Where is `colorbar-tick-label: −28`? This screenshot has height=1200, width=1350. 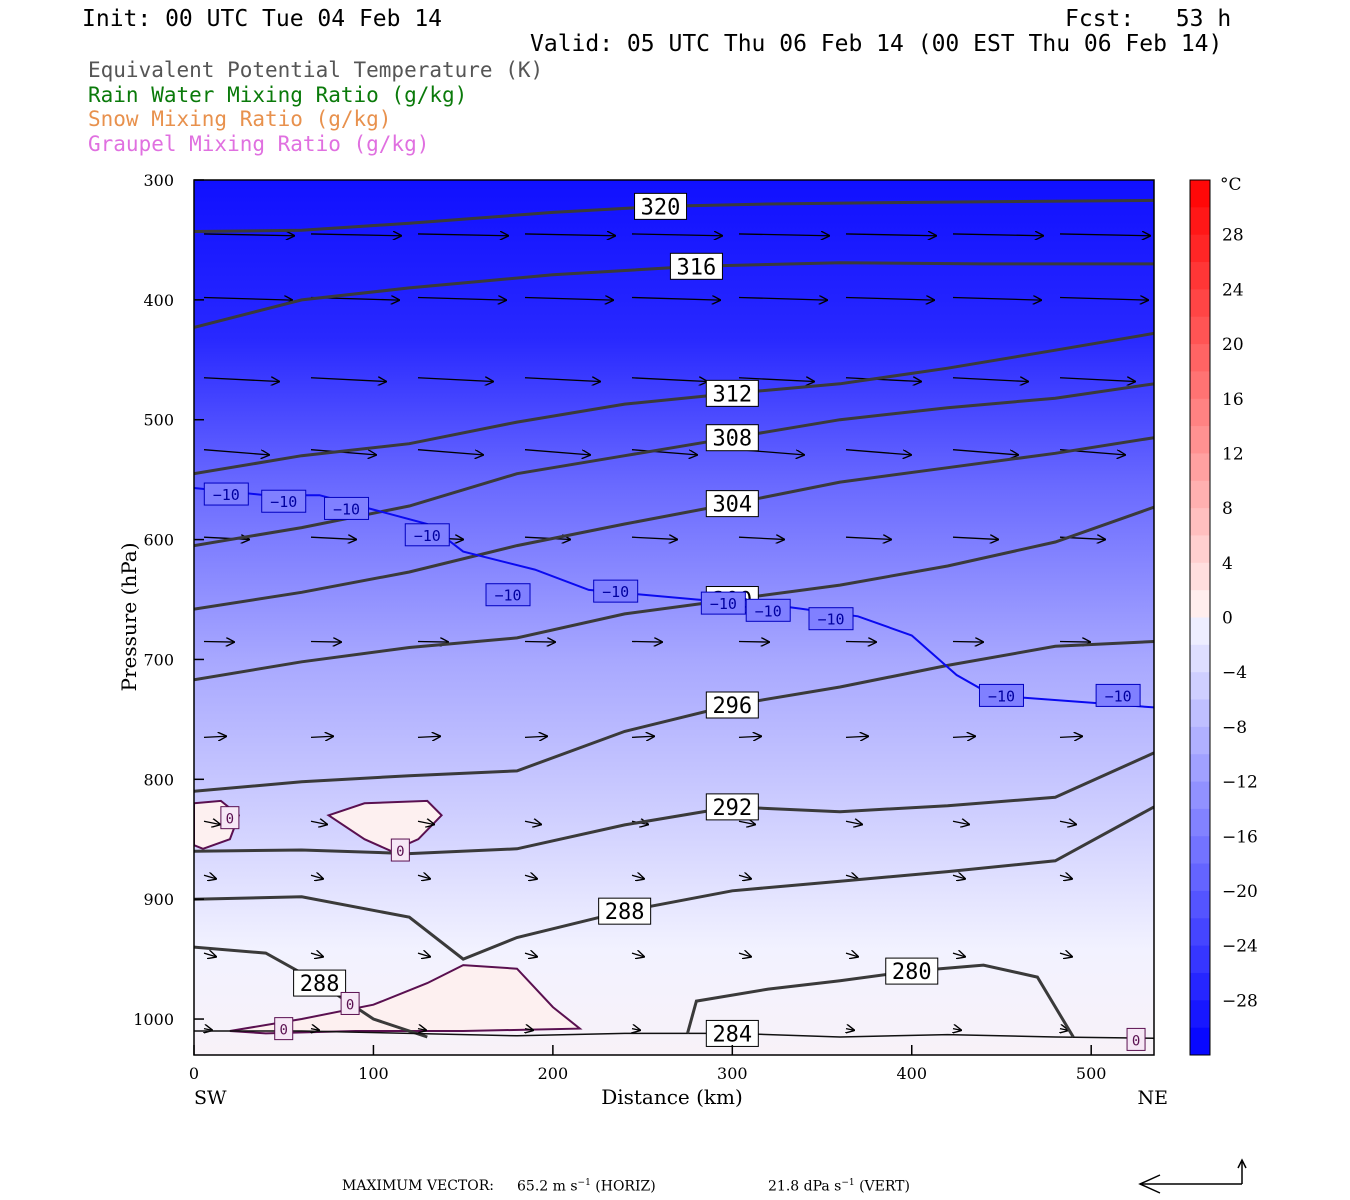
colorbar-tick-label: −28 is located at coordinates (1240, 1001).